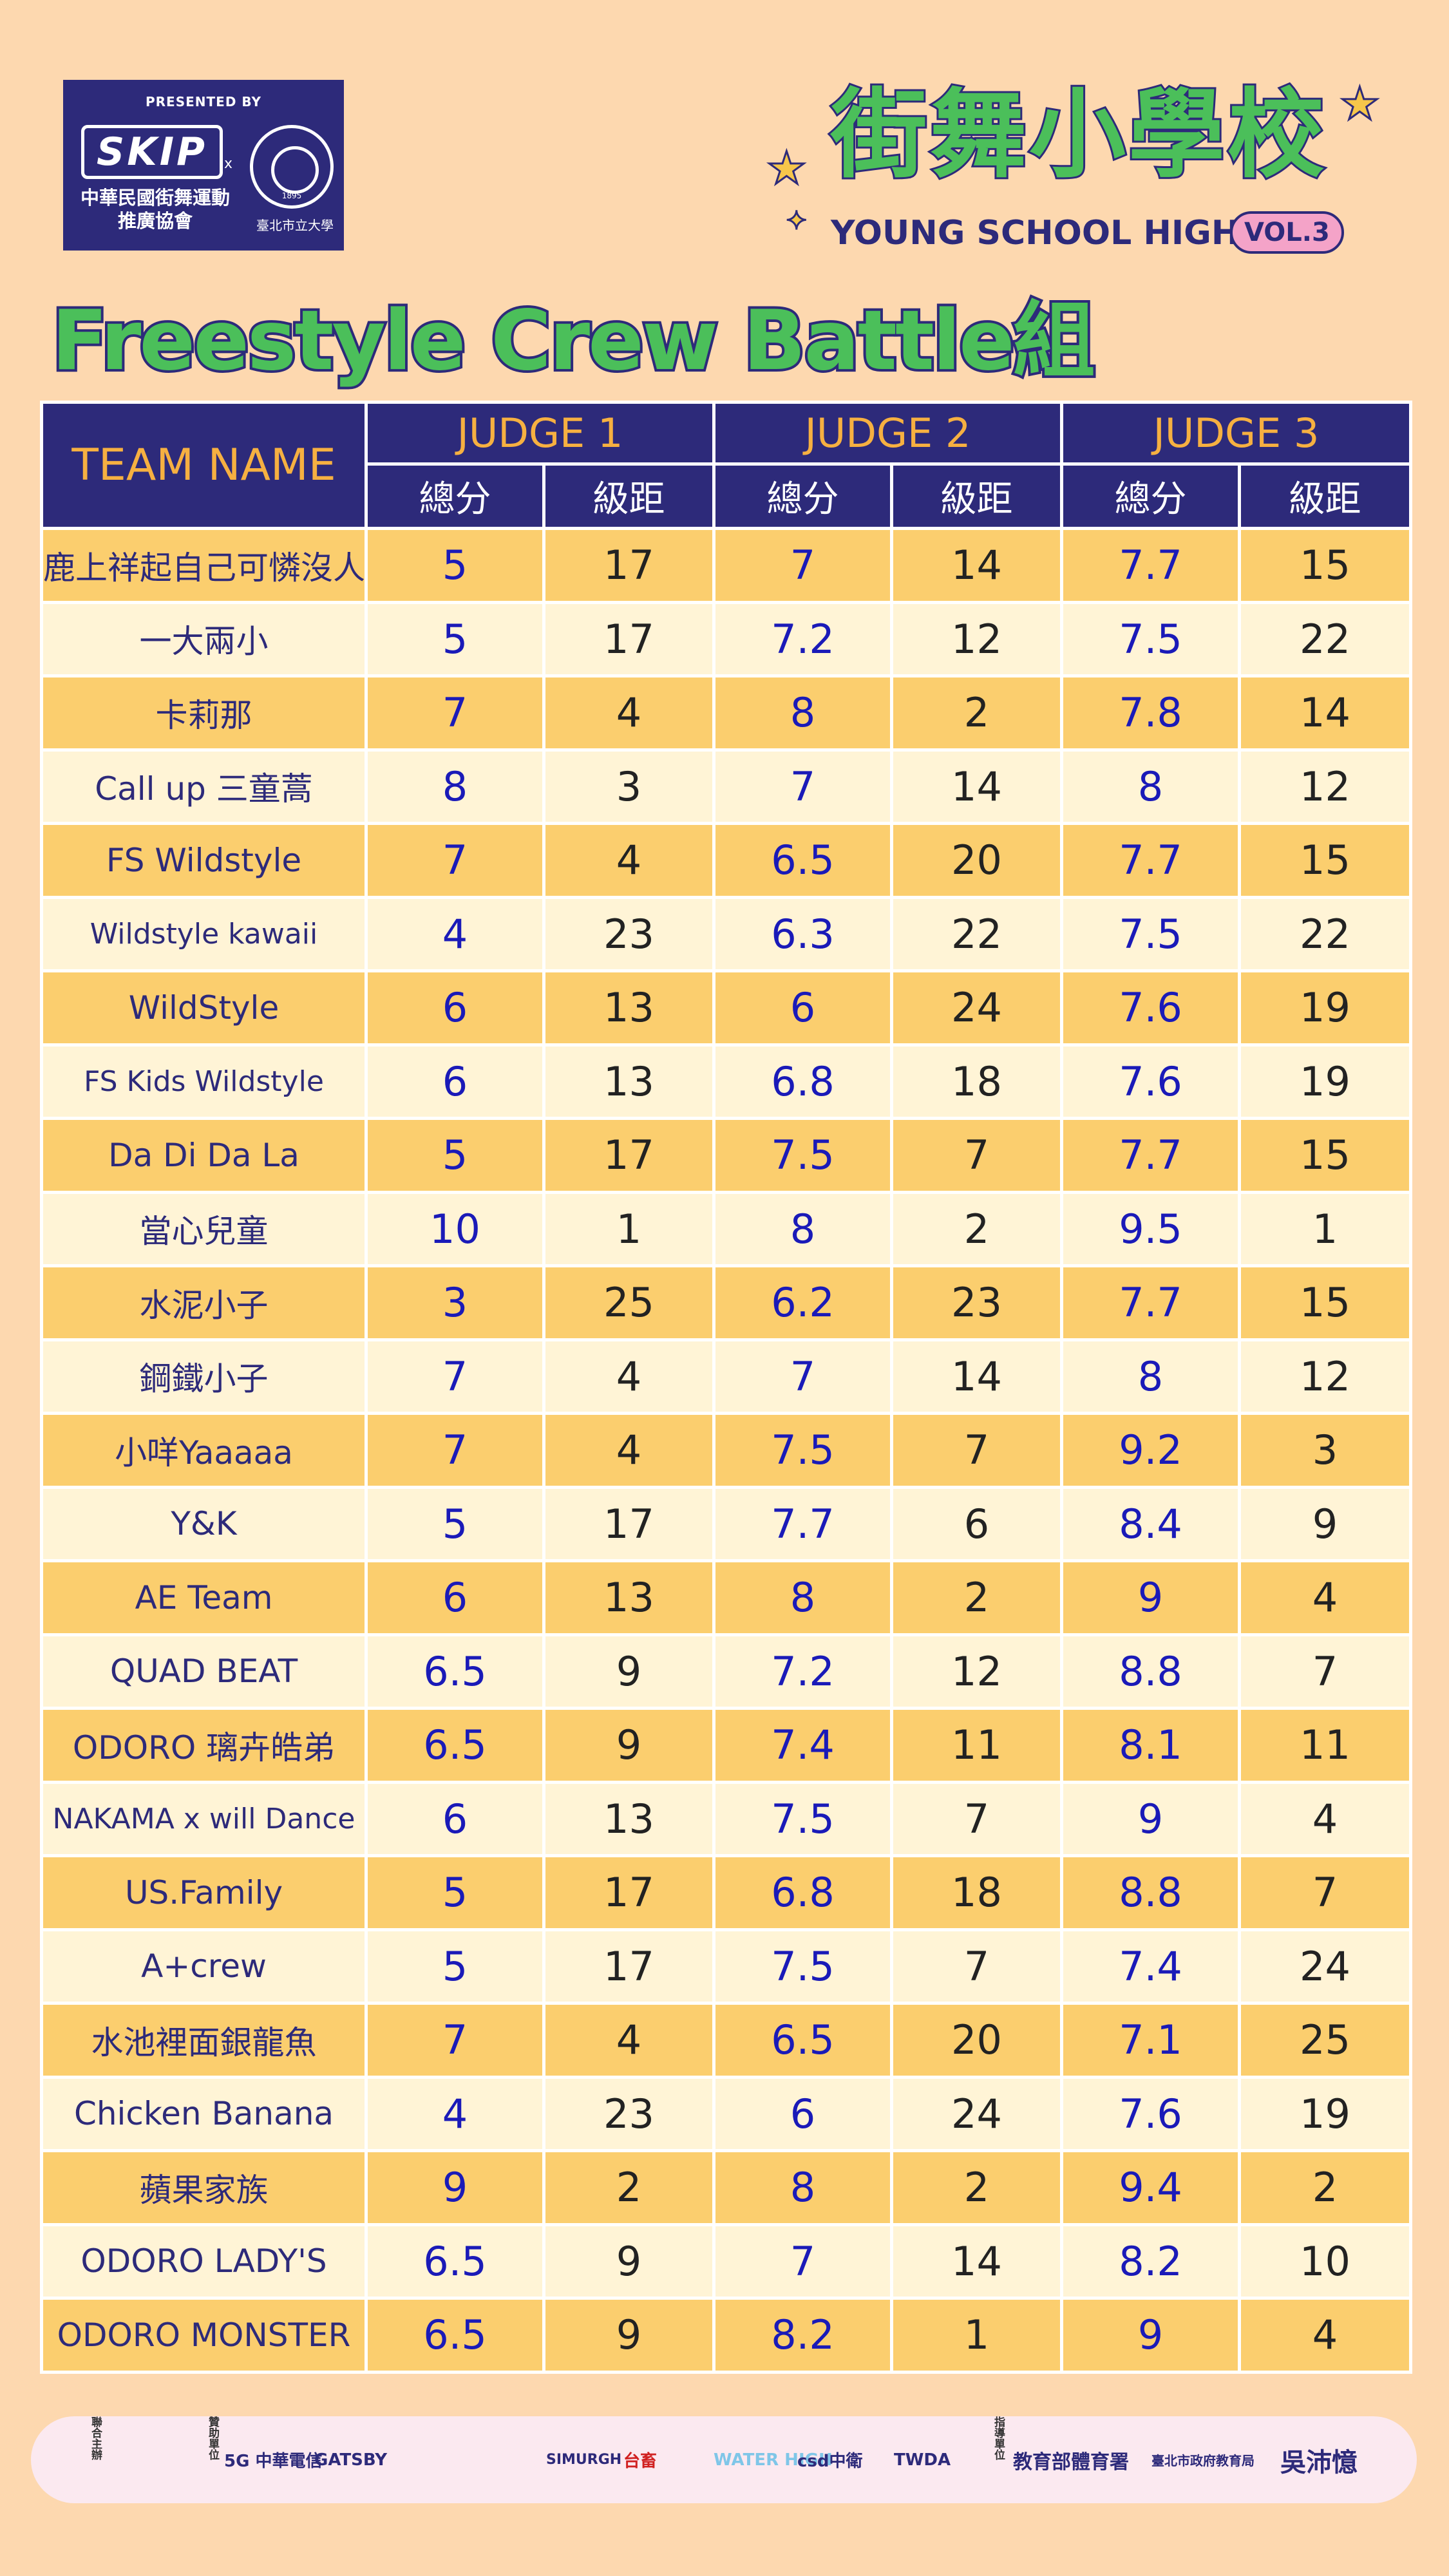 This screenshot has height=2576, width=1449. What do you see at coordinates (887, 433) in the screenshot?
I see `judge-header: JUDGE 2` at bounding box center [887, 433].